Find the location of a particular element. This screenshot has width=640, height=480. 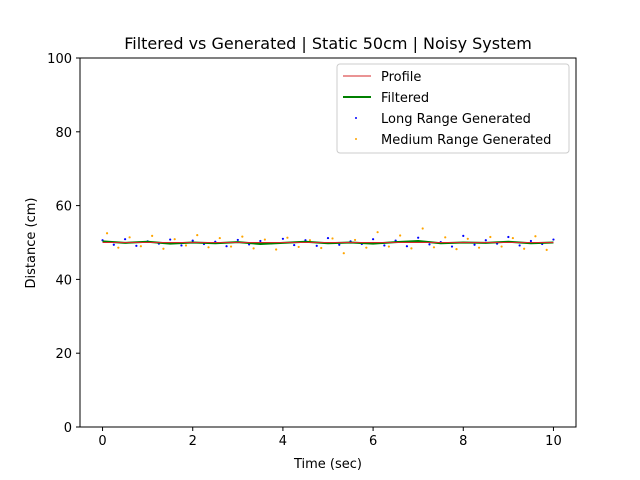

y-tick-label: 80 is located at coordinates (63, 133).